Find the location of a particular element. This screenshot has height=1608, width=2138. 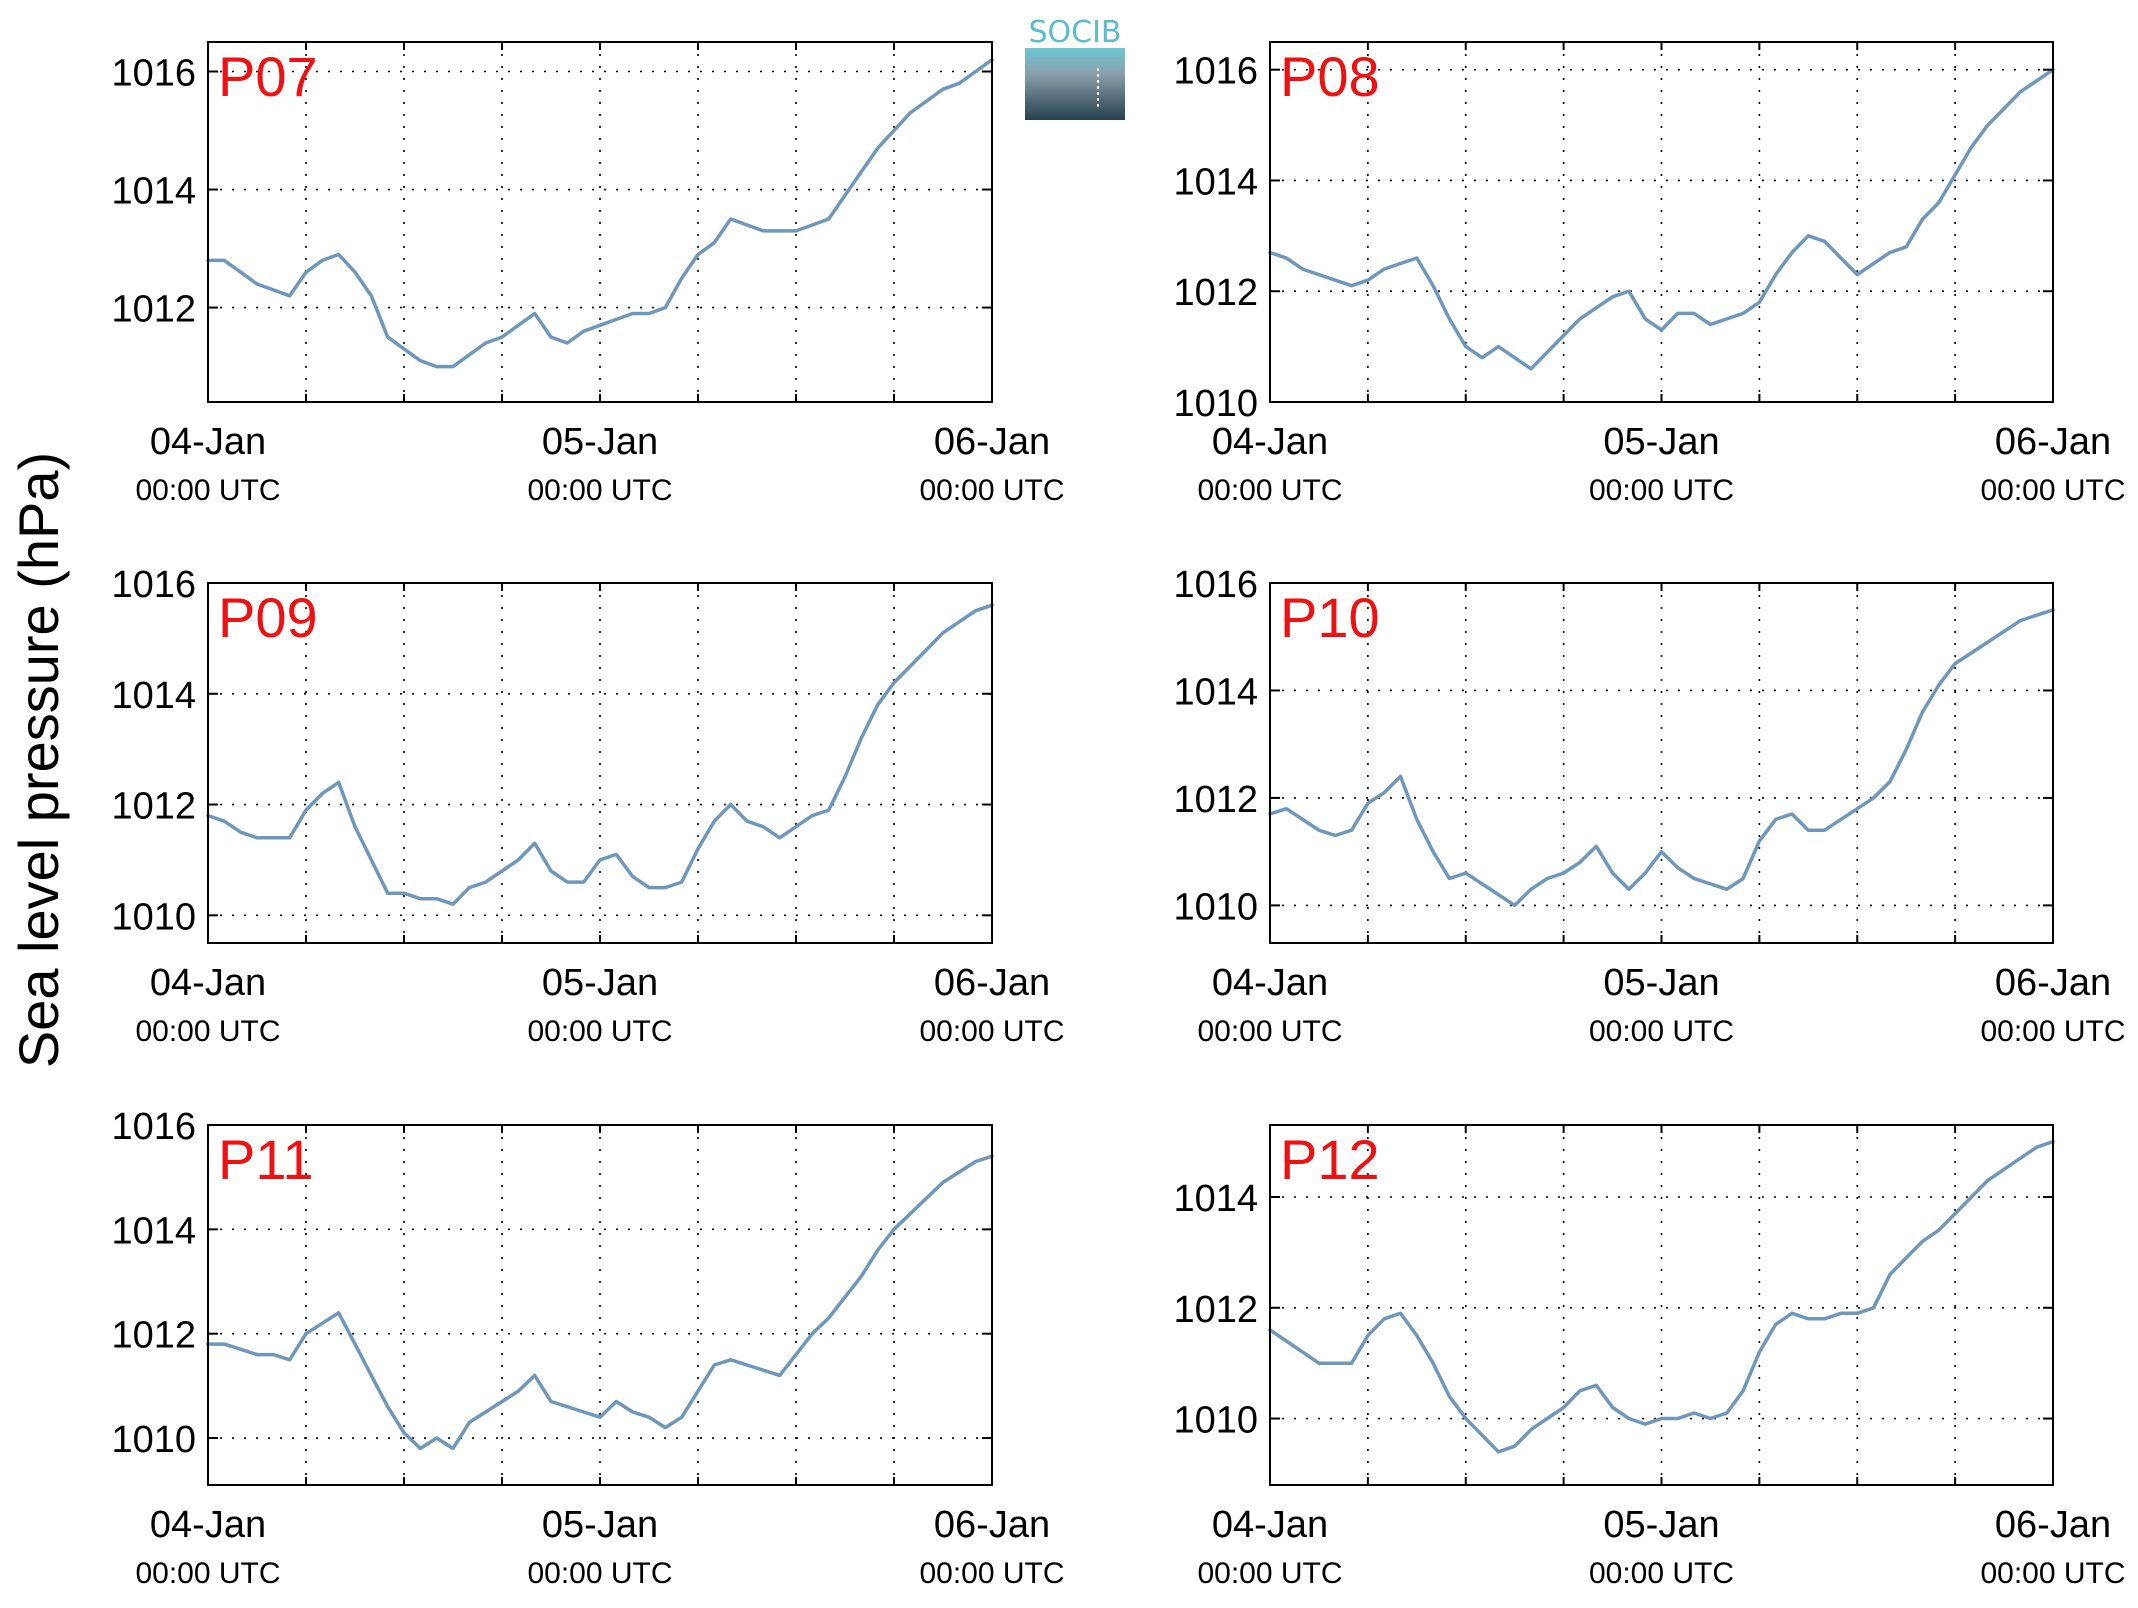

panel-label: P10 is located at coordinates (1330, 617).